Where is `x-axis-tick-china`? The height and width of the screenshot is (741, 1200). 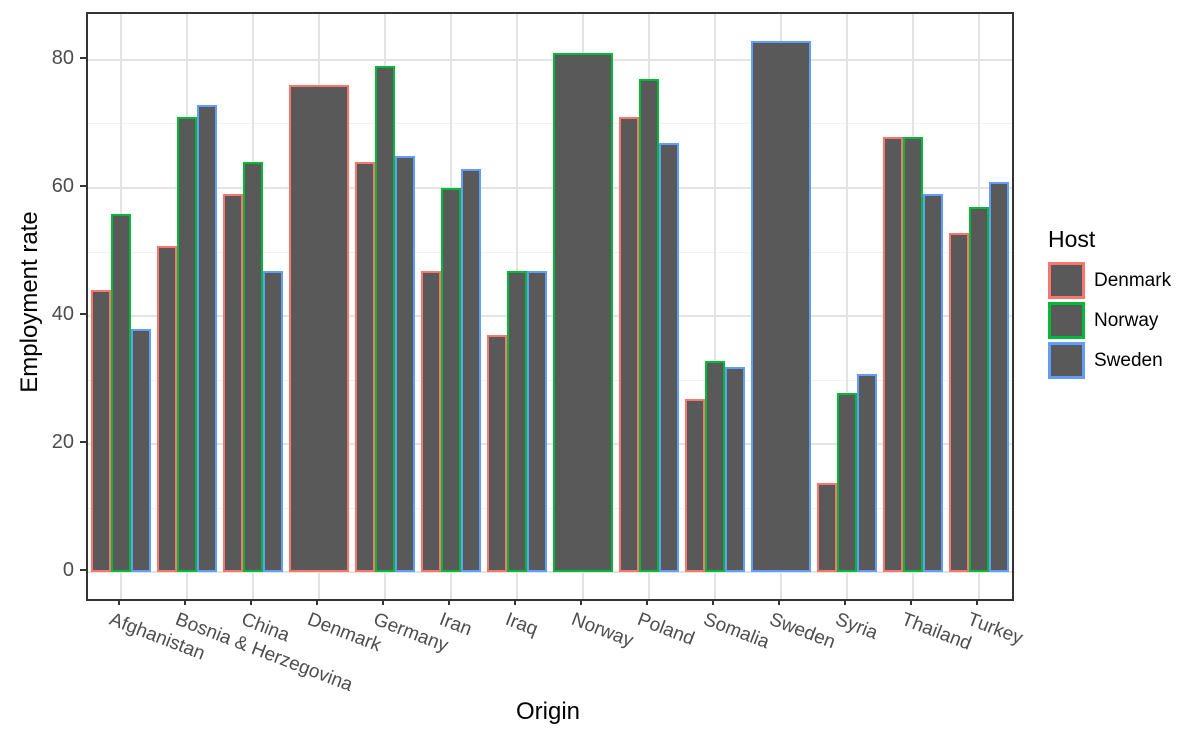 x-axis-tick-china is located at coordinates (251, 602).